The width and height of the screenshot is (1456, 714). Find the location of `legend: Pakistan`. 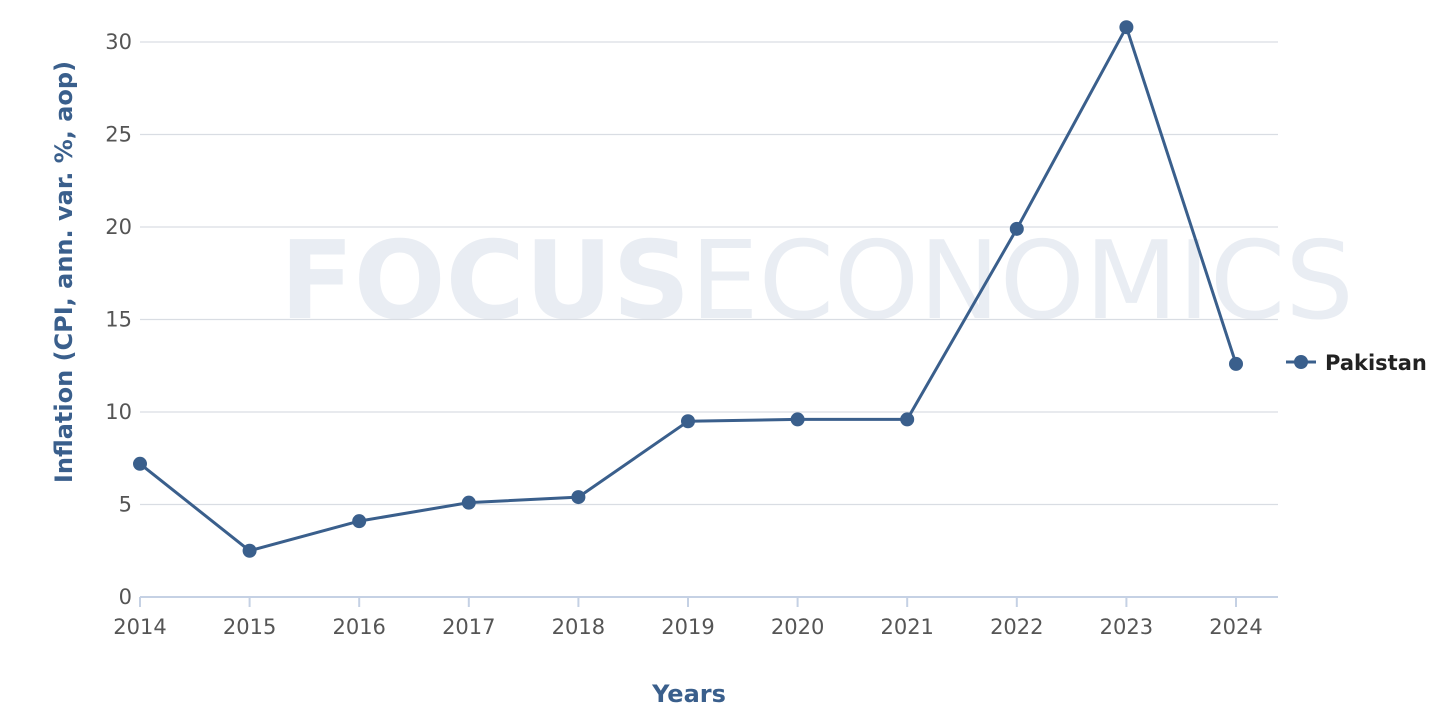

legend: Pakistan is located at coordinates (1356, 363).